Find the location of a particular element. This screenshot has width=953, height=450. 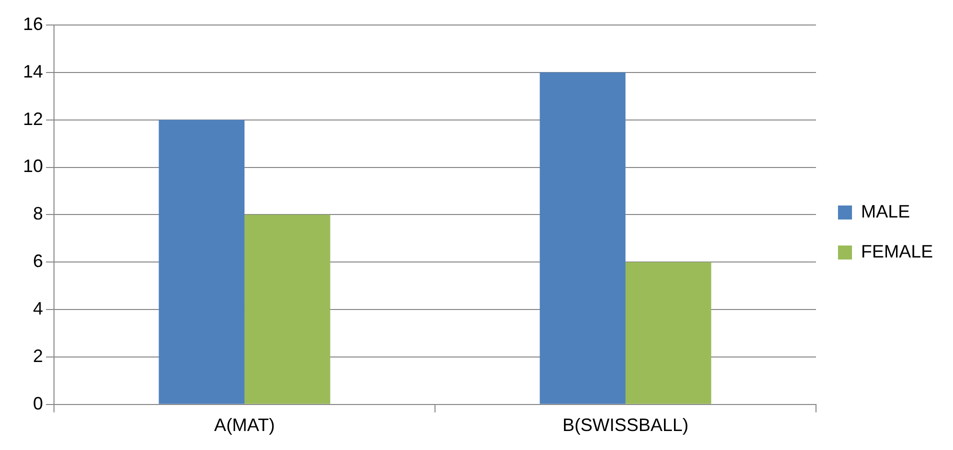

y-tick-label: 2 is located at coordinates (38, 356).